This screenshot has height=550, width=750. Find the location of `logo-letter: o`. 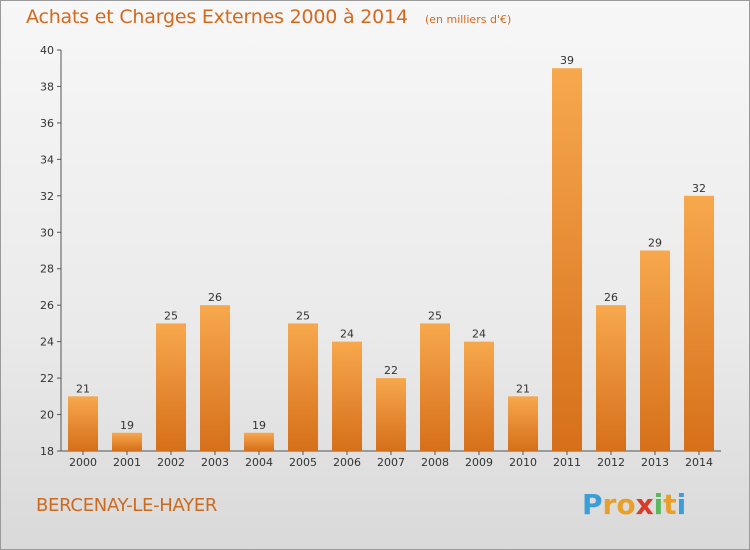

logo-letter: o is located at coordinates (626, 504).